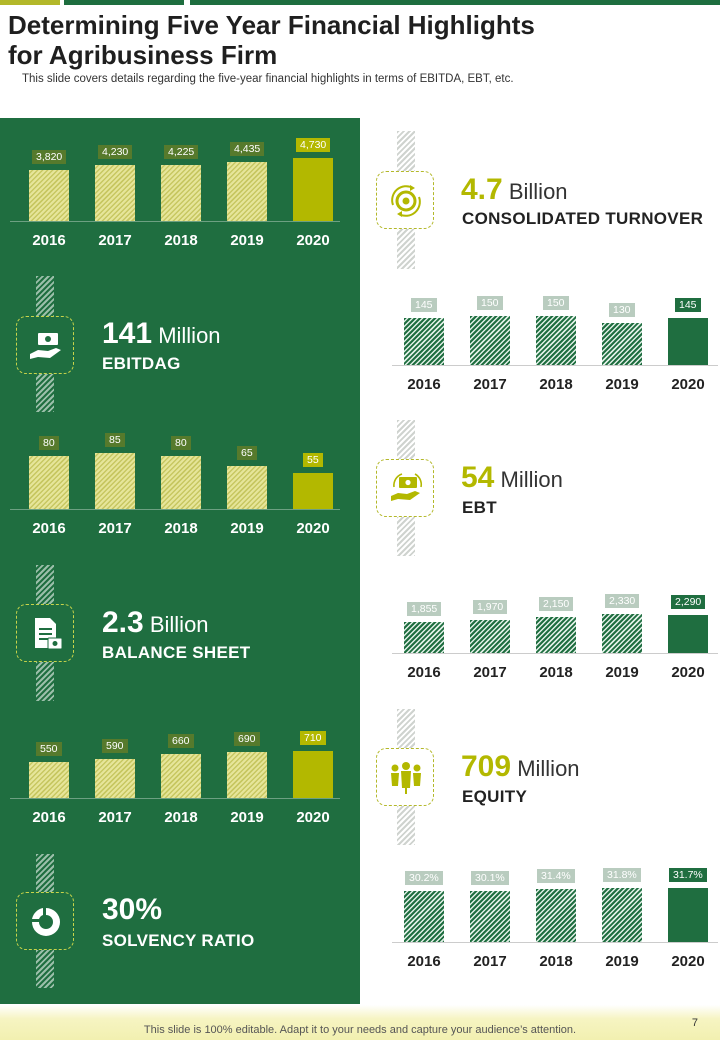 The width and height of the screenshot is (720, 1040). Describe the element at coordinates (313, 738) in the screenshot. I see `data-label-2020: 710` at that location.